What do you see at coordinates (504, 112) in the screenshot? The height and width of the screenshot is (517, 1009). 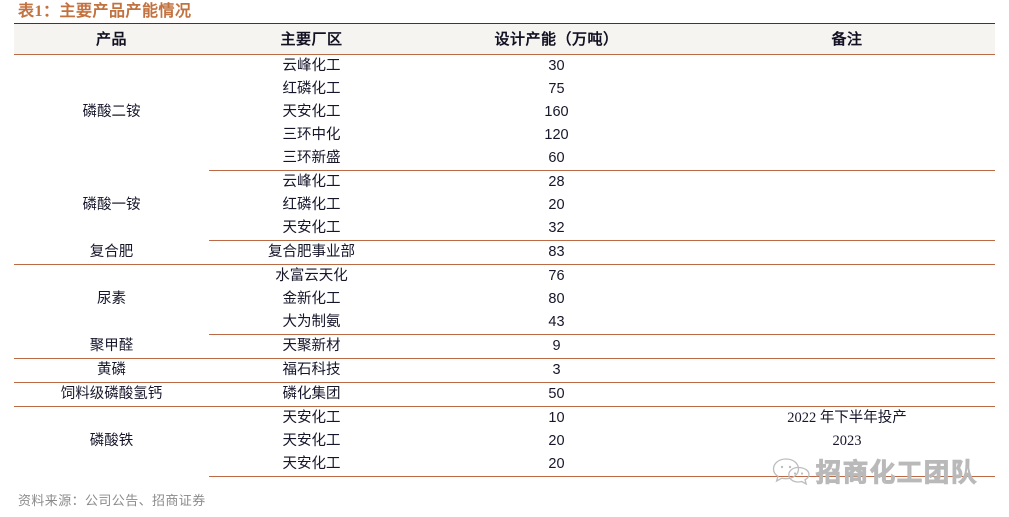 I see `table-row: 天安化工 160` at bounding box center [504, 112].